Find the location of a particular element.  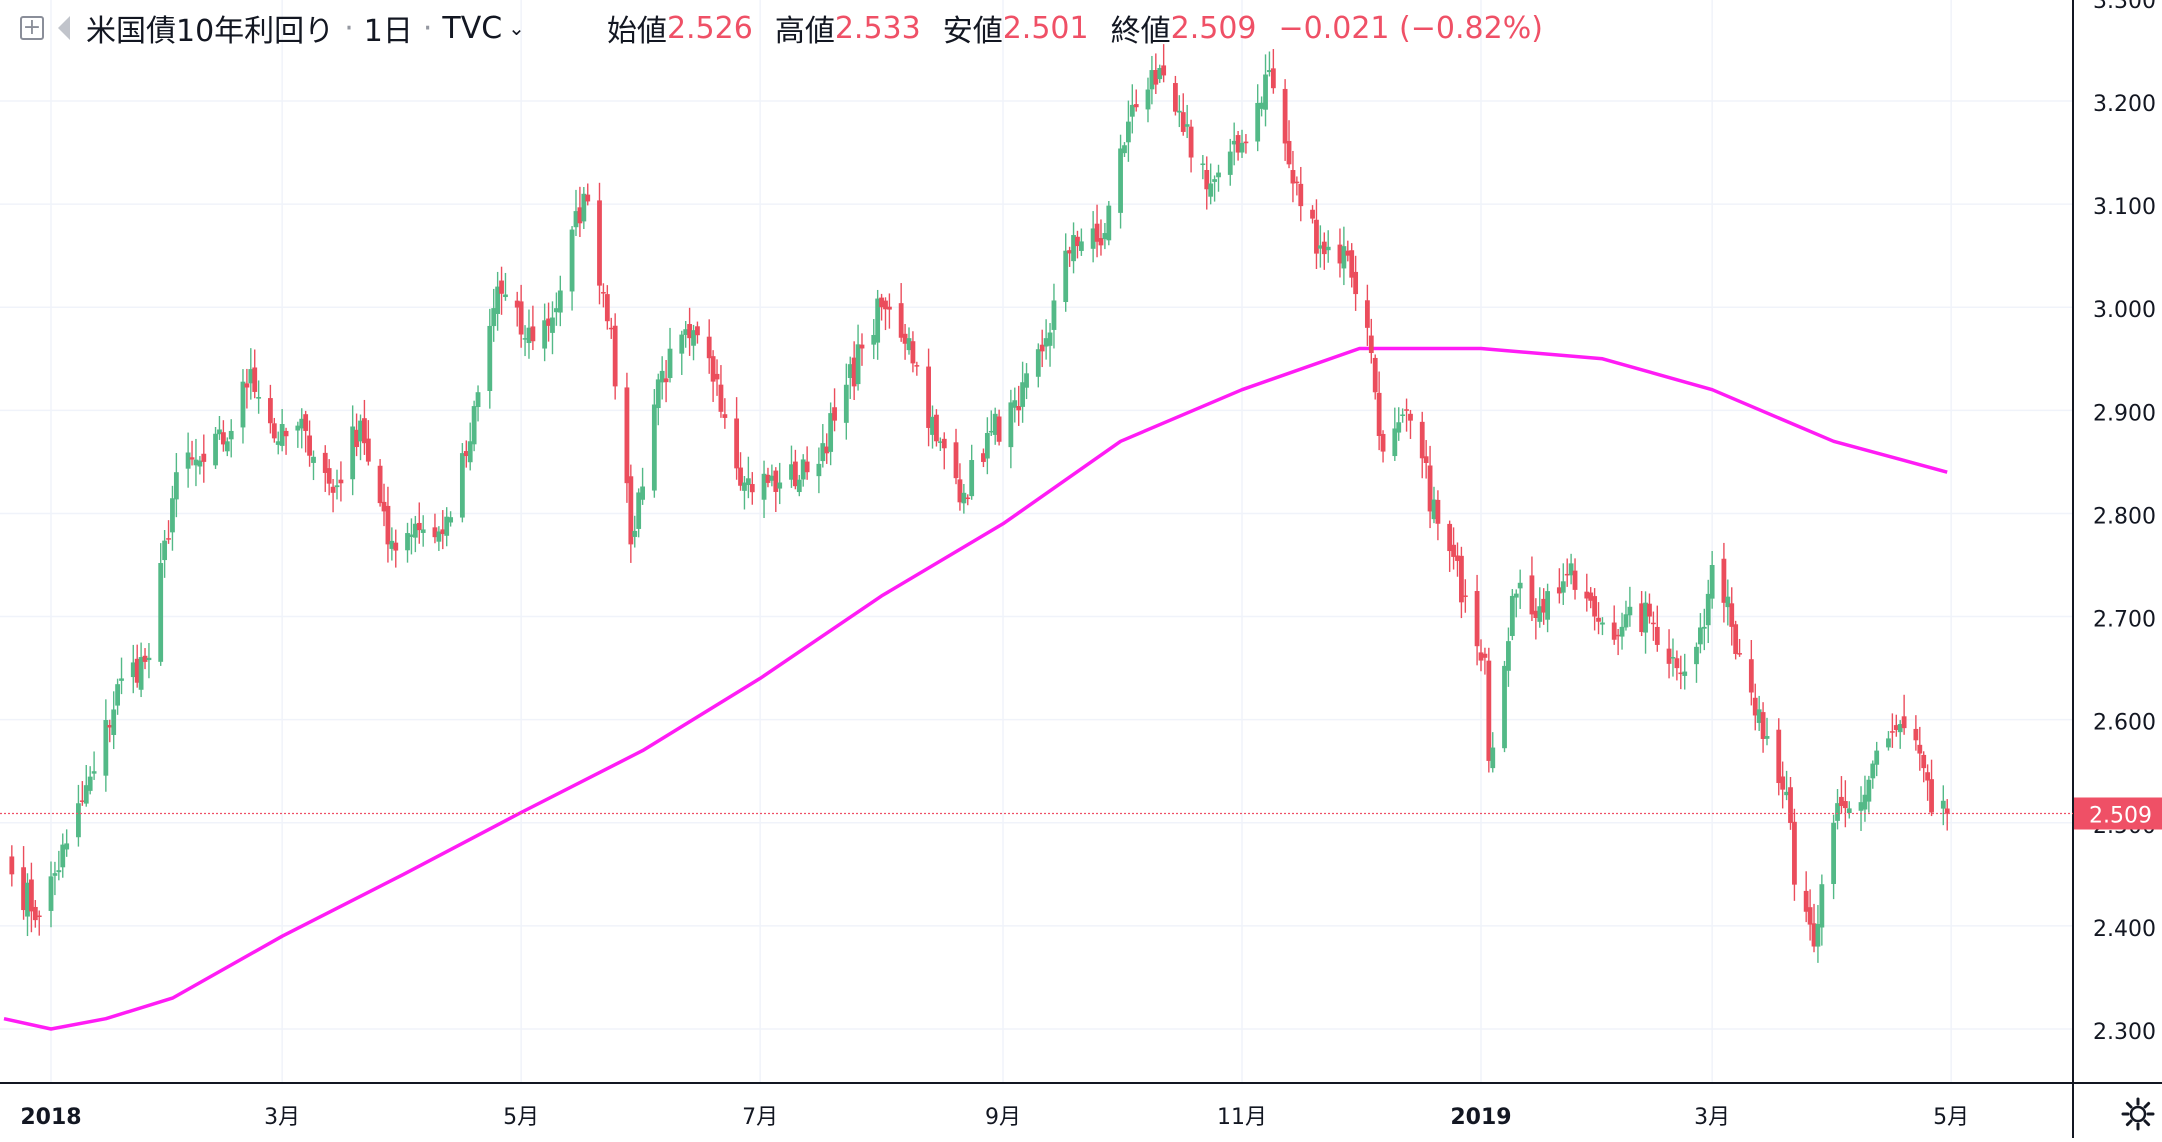

interval-label: 1日 is located at coordinates (388, 31).